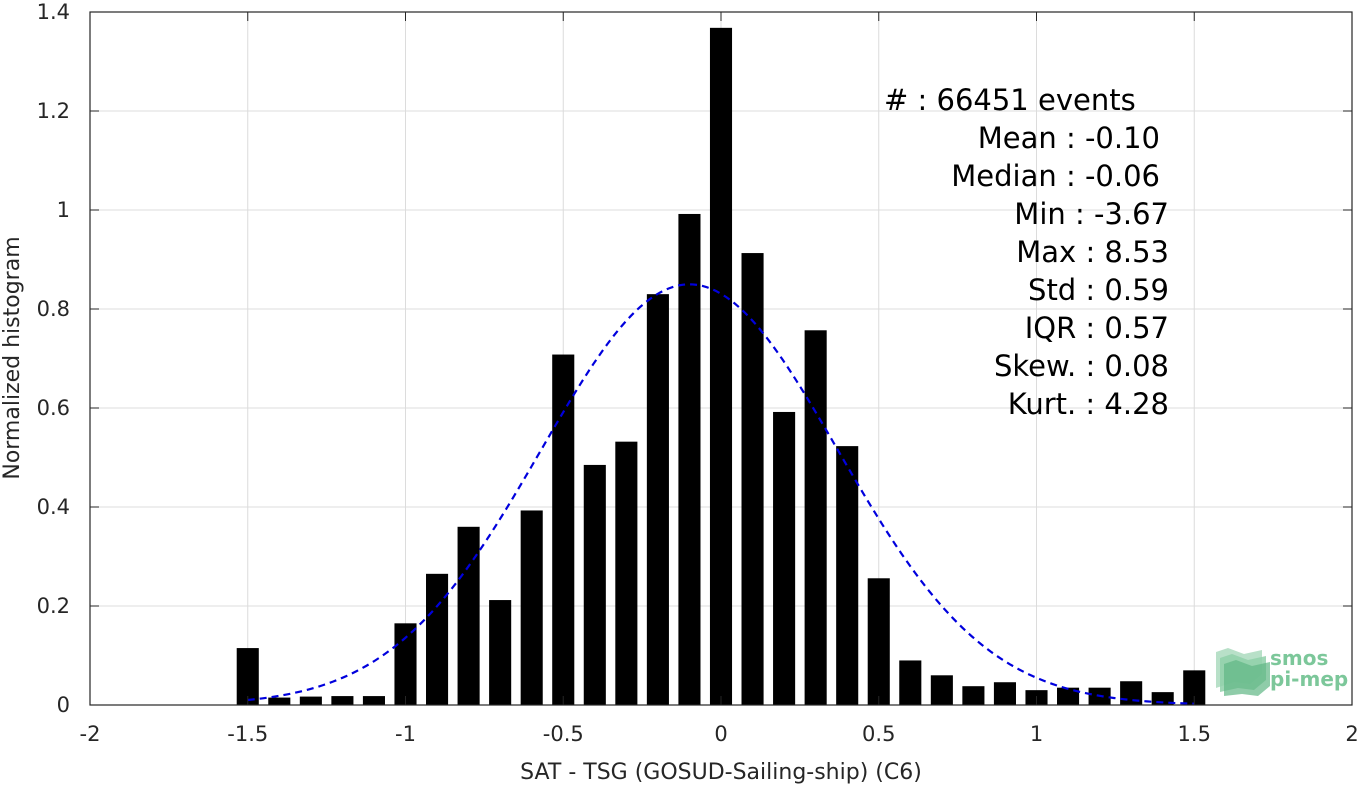 The width and height of the screenshot is (1366, 786). I want to click on smos-pimep-logo: smos pi-mep, so click(1282, 671).